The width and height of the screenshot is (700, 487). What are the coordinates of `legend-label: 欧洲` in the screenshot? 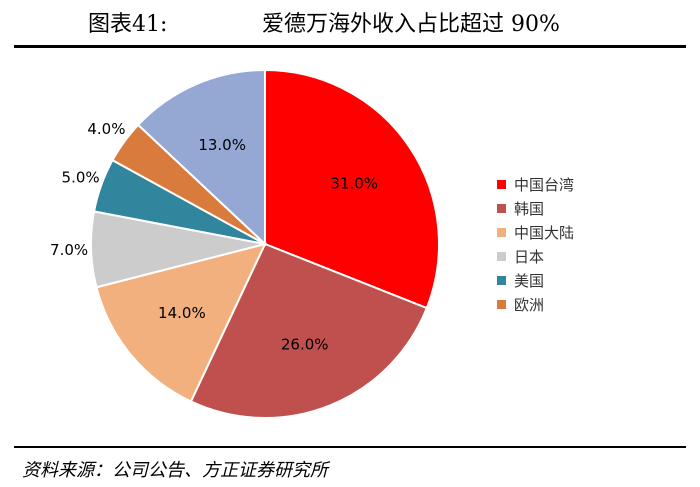 It's located at (529, 304).